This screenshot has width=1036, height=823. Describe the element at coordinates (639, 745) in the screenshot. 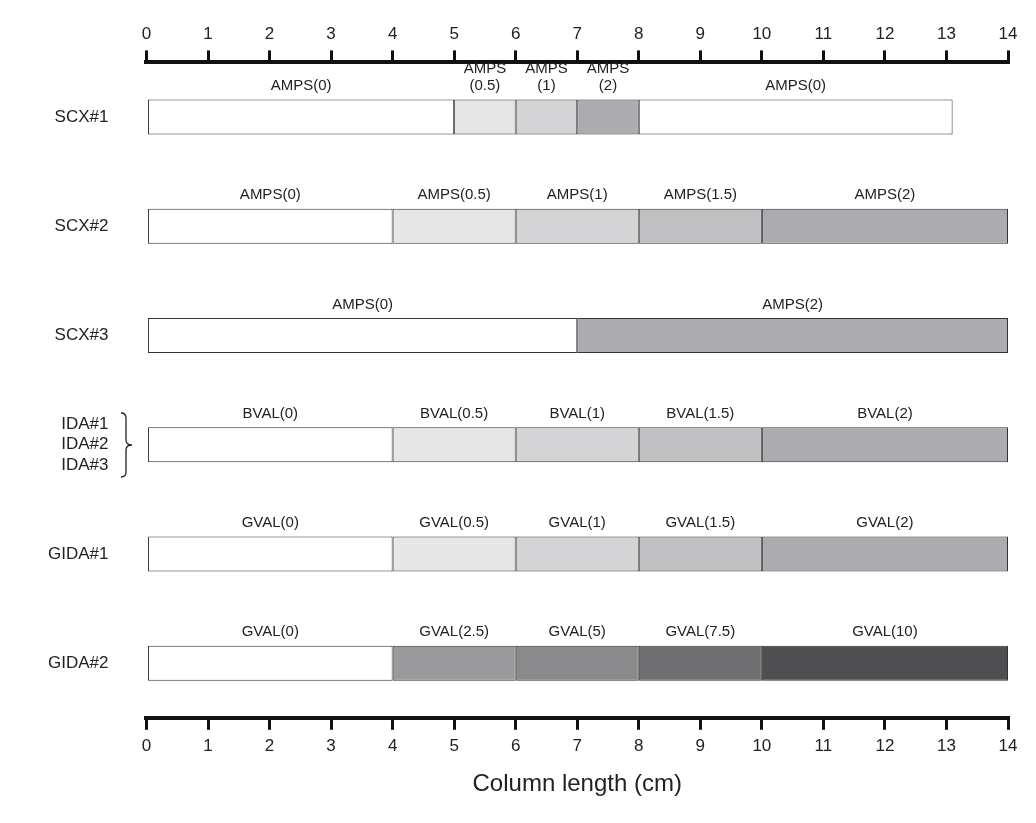

I see `x2-tick-label: 8` at that location.